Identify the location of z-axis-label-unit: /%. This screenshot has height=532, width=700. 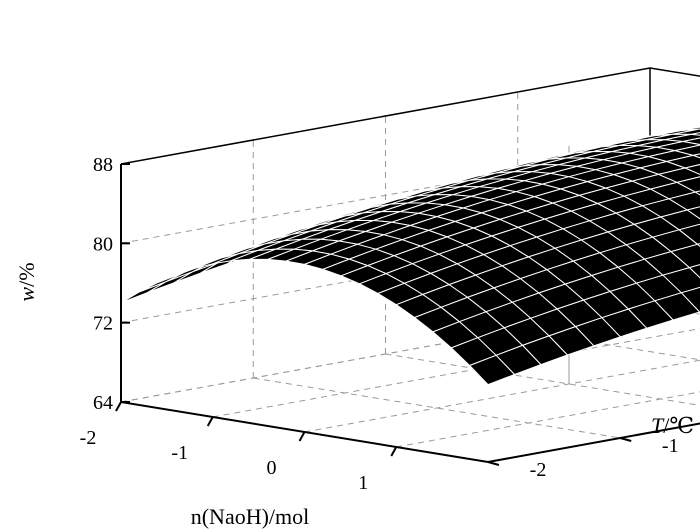
(26, 274).